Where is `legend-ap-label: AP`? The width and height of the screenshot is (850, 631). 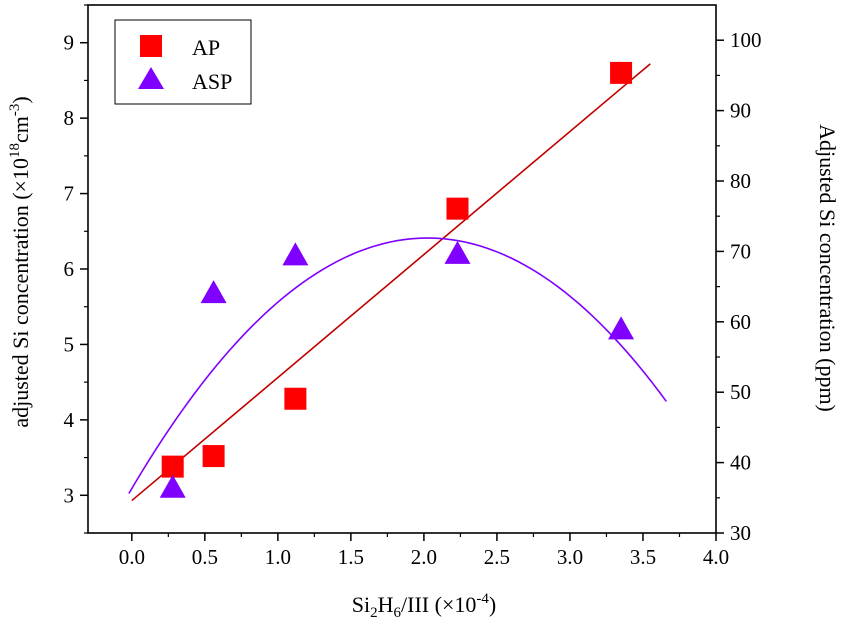
legend-ap-label: AP is located at coordinates (206, 47).